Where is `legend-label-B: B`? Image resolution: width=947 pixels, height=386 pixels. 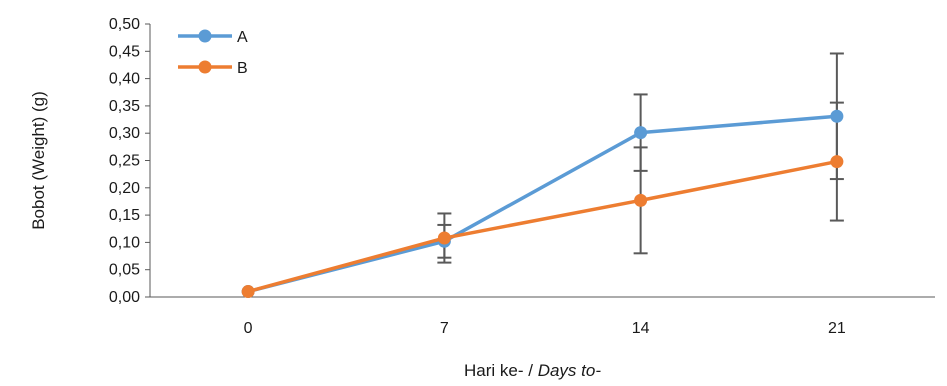
legend-label-B: B is located at coordinates (242, 68).